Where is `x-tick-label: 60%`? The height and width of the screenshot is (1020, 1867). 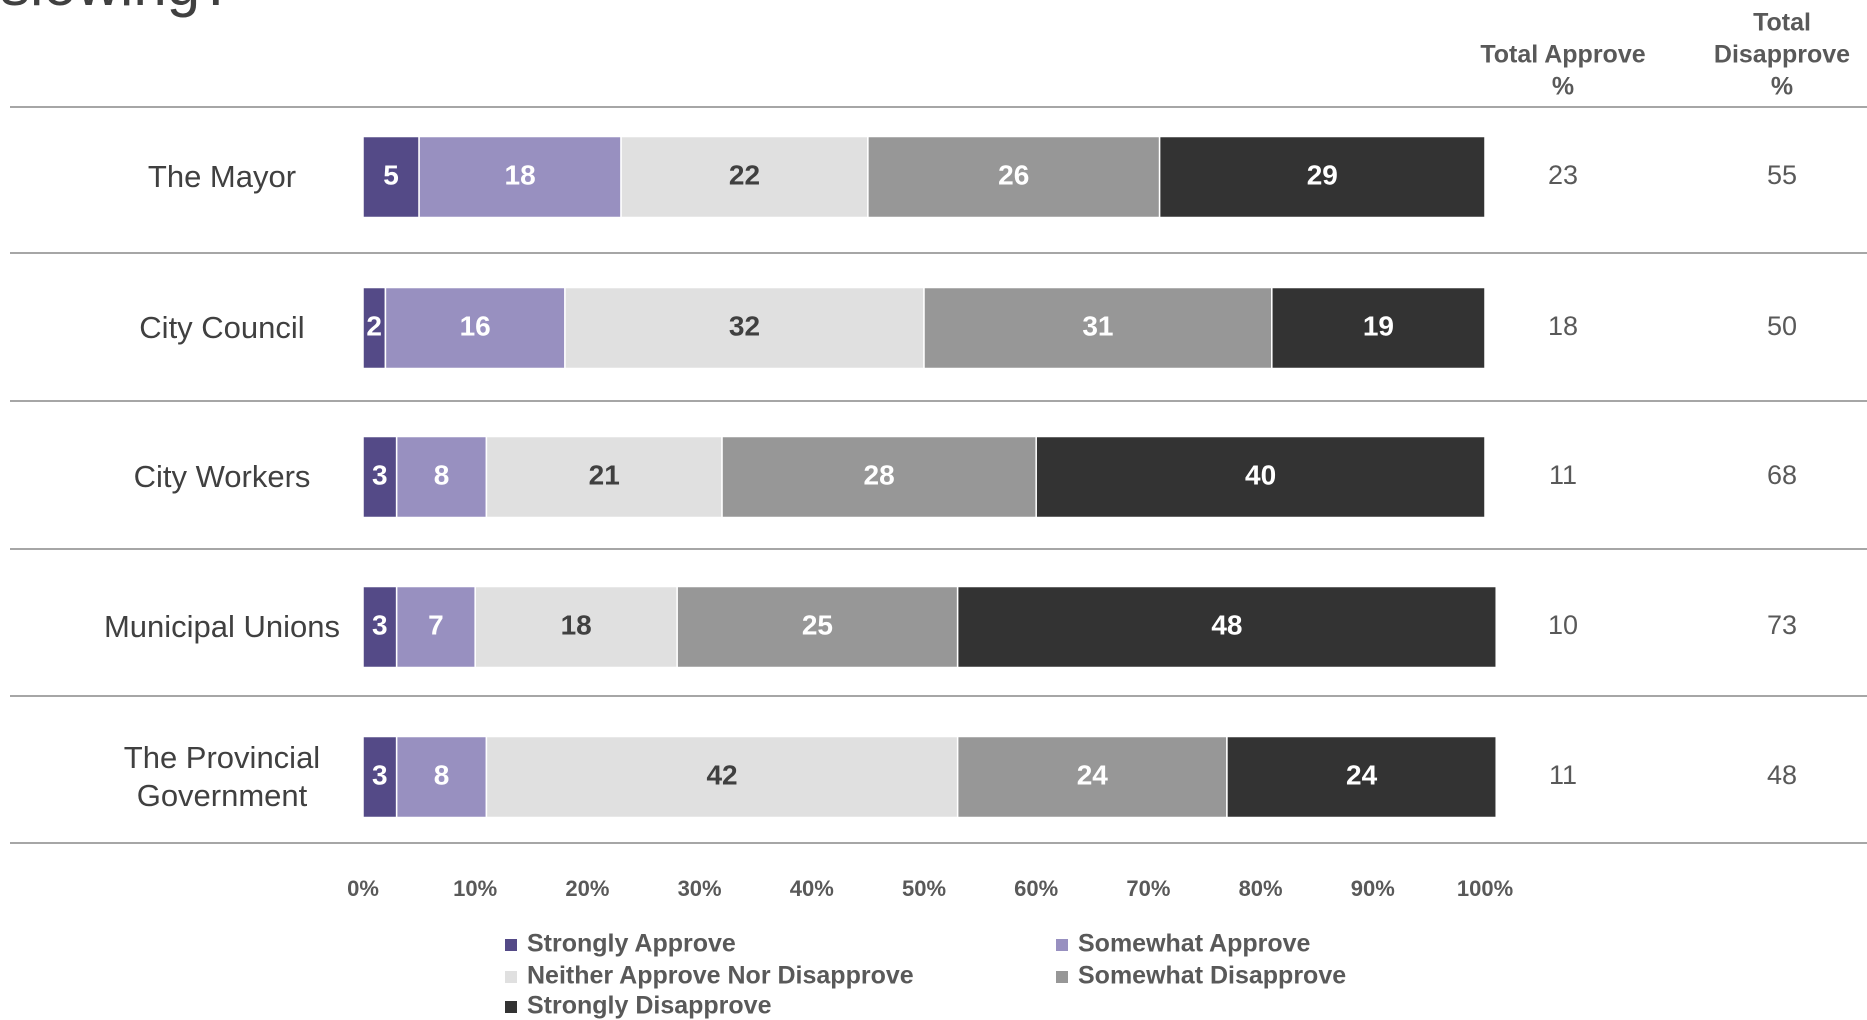 x-tick-label: 60% is located at coordinates (1036, 888).